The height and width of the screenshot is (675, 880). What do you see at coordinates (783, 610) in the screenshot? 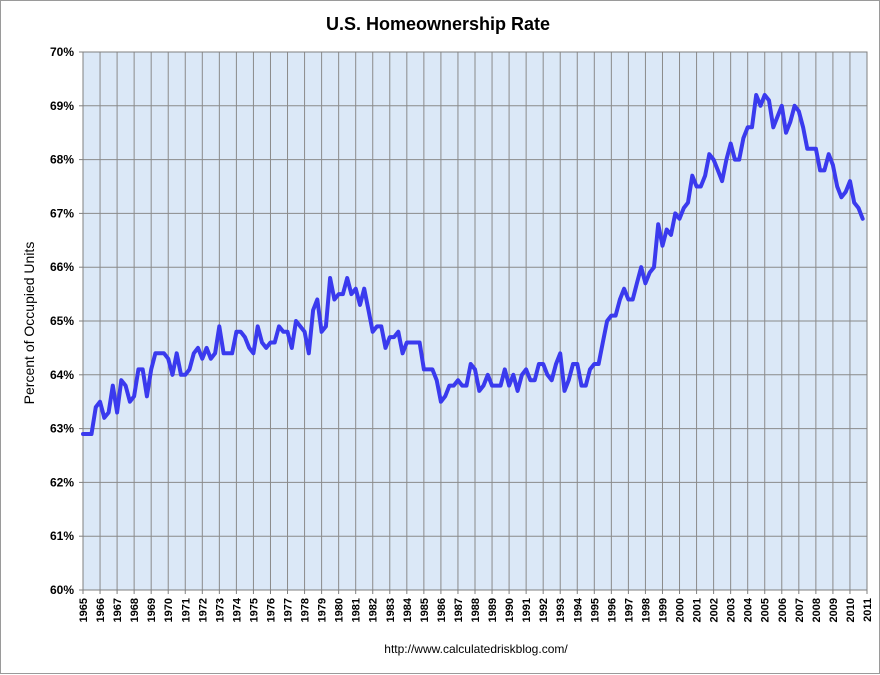
I see `tick-label-x-2006: 2006` at bounding box center [783, 610].